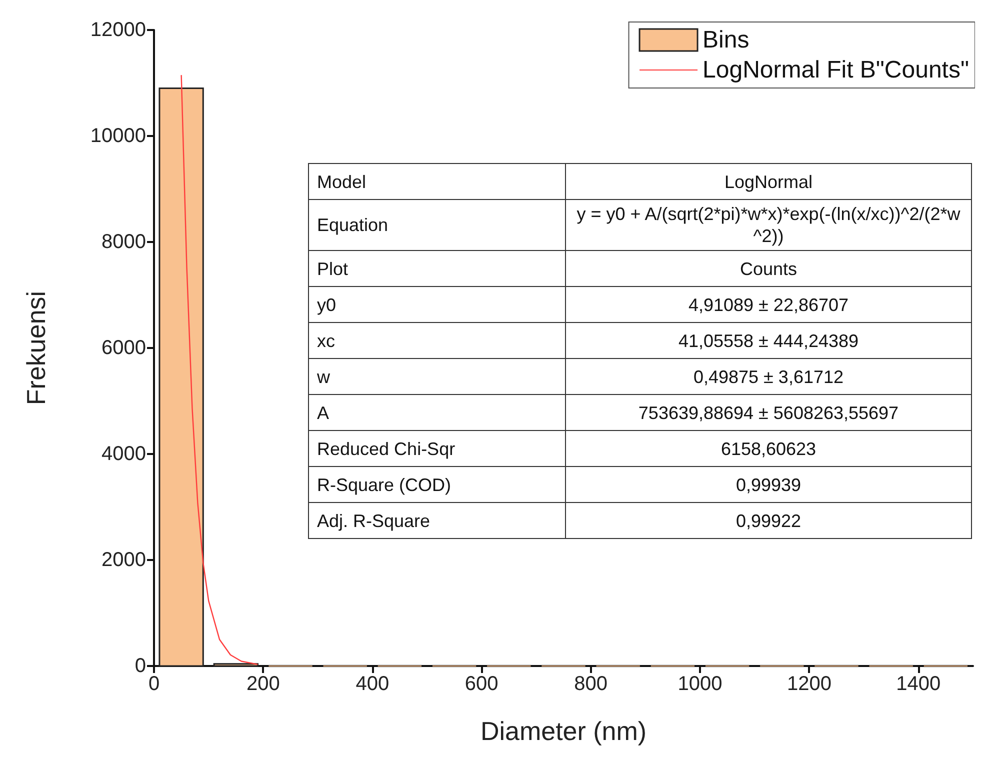  I want to click on annotation: w, so click(437, 376).